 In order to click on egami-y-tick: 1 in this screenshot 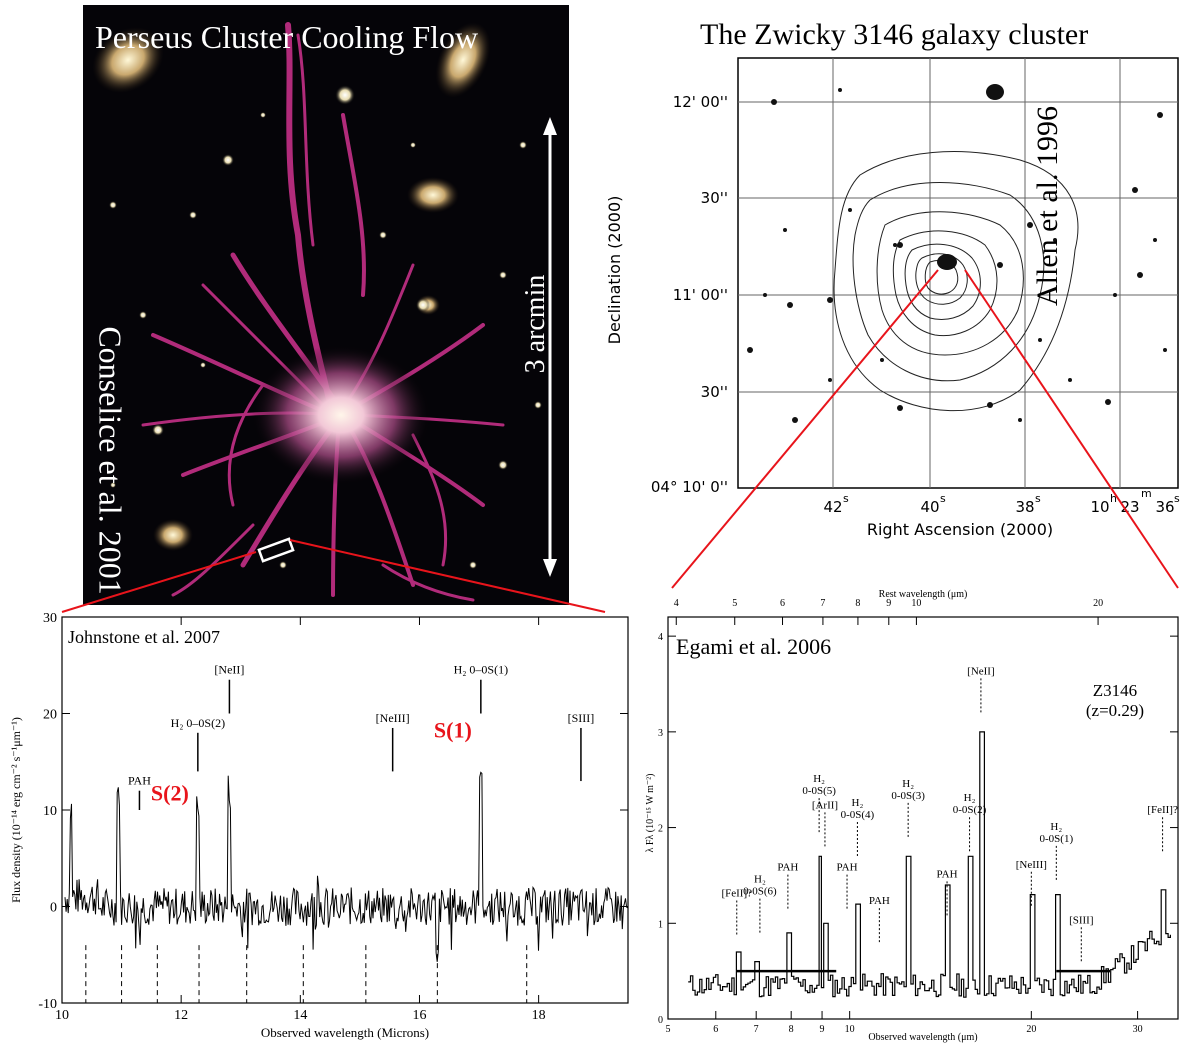, I will do `click(660, 924)`.